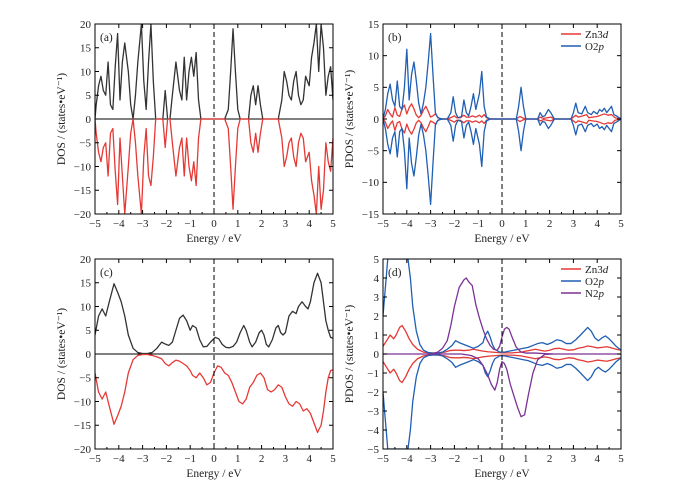 This screenshot has width=679, height=501. Describe the element at coordinates (377, 298) in the screenshot. I see `y-tick-label: 3` at that location.